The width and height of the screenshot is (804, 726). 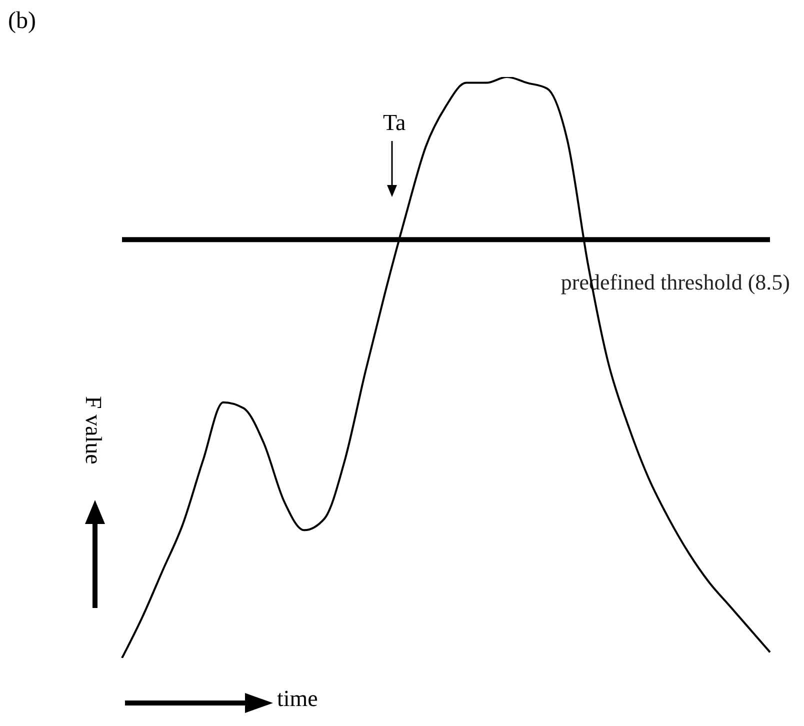 I want to click on y-axis-title: F value, so click(x=93, y=430).